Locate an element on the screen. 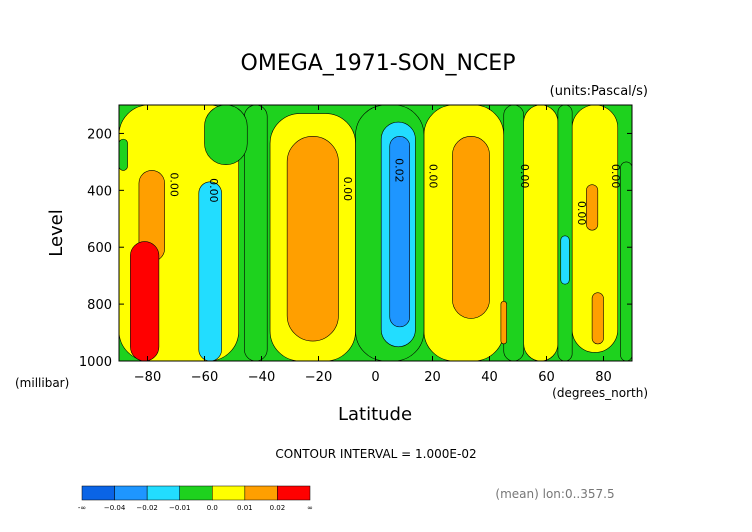  x-tick-label: 20 is located at coordinates (432, 377).